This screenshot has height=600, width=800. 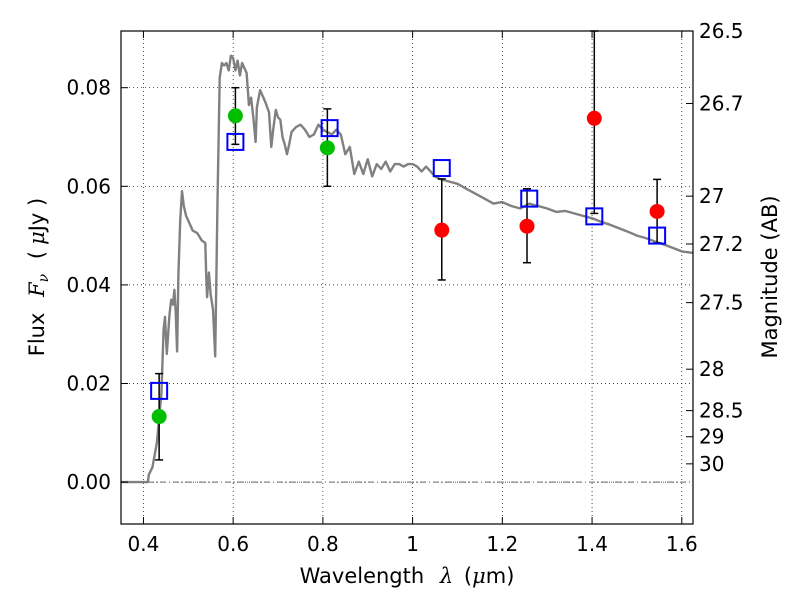 I want to click on y-axis-title: Flux Fν ( μJy ), so click(x=39, y=277).